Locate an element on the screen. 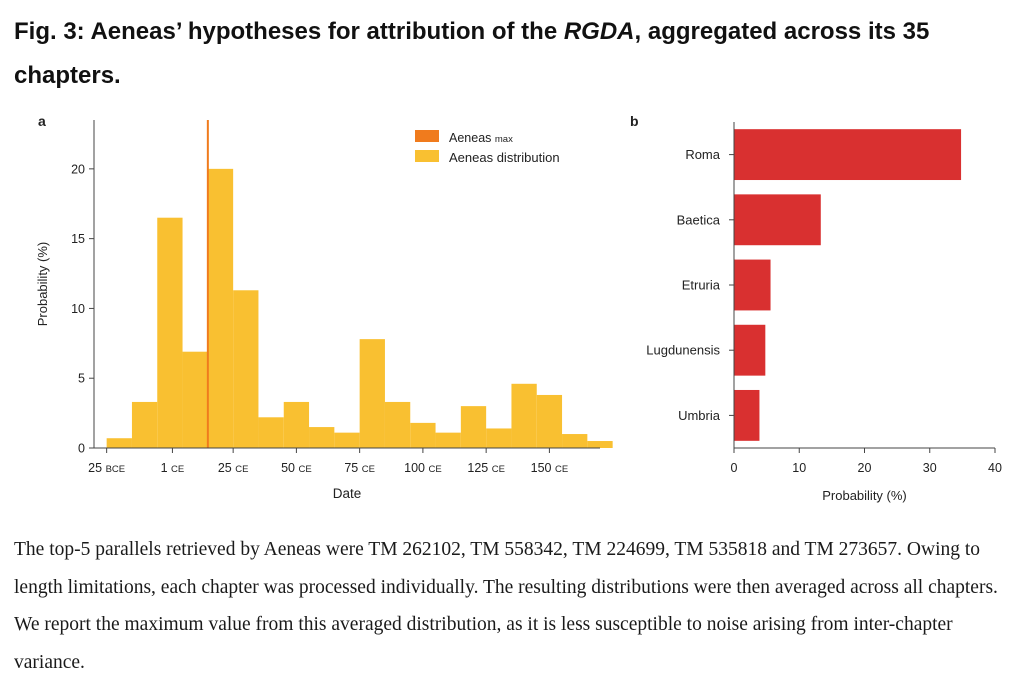 This screenshot has height=690, width=1024. panel-b-x-tick-label: 20 is located at coordinates (865, 468).